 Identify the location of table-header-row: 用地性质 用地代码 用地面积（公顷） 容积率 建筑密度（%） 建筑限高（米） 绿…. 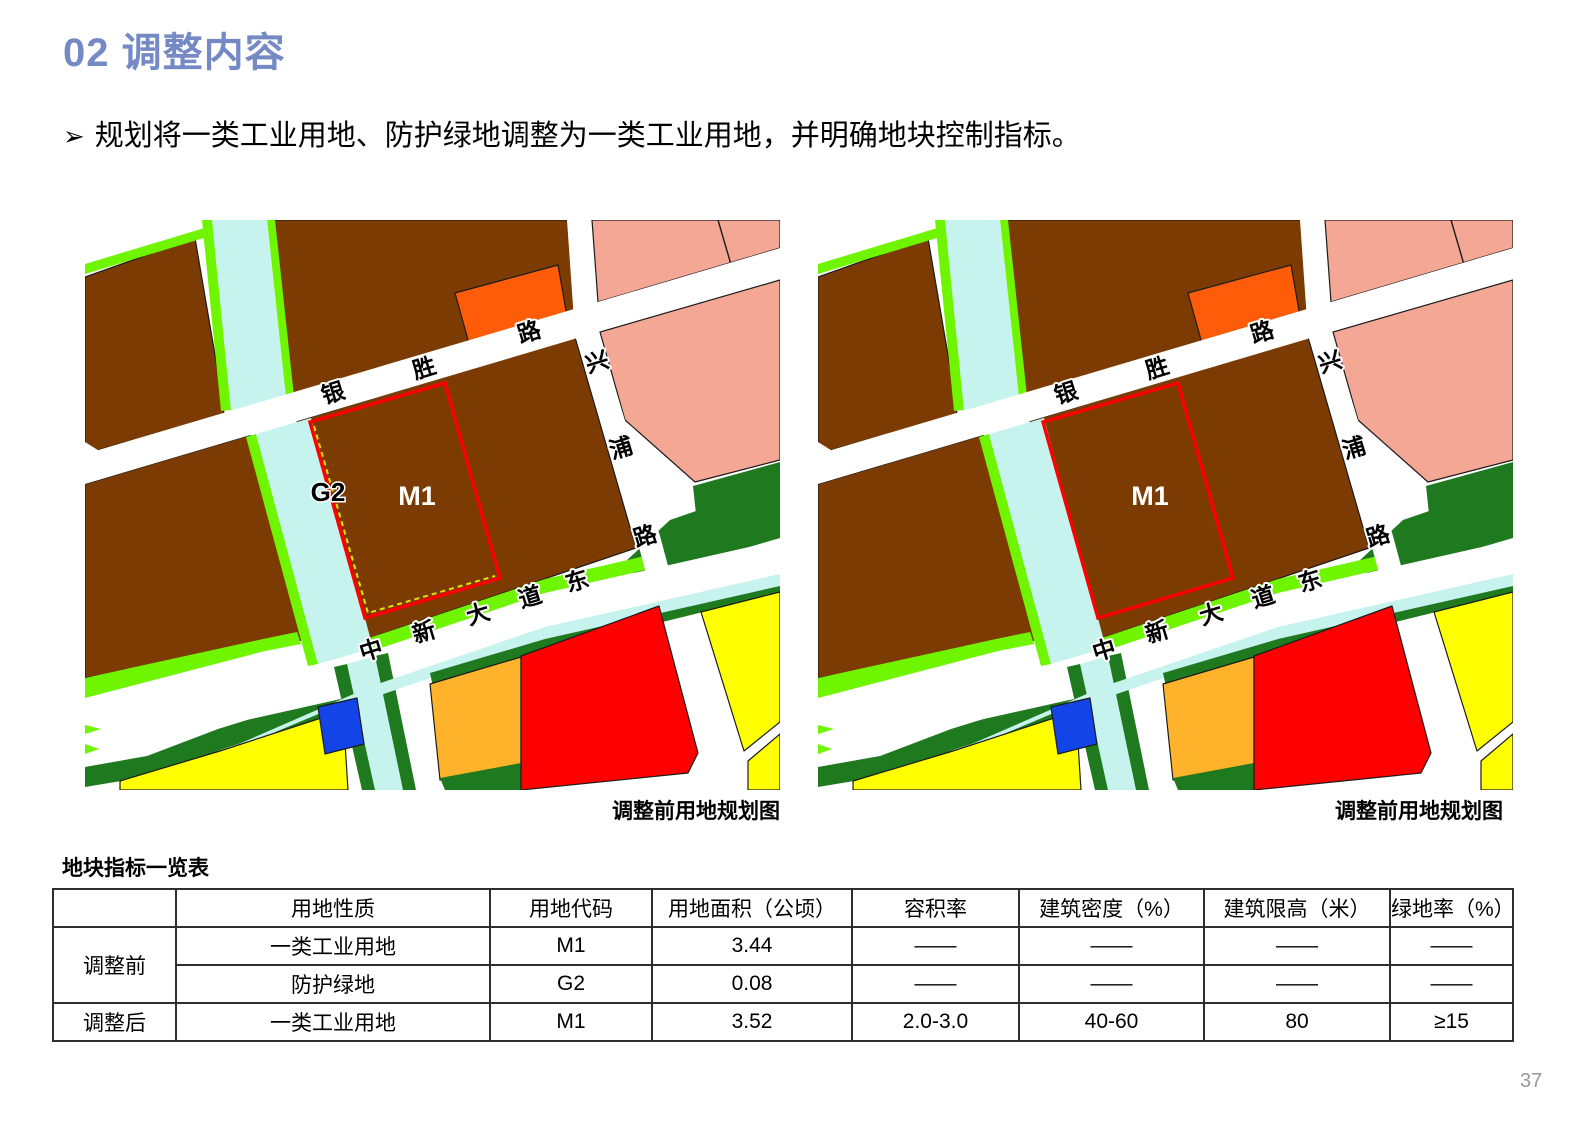
(783, 908).